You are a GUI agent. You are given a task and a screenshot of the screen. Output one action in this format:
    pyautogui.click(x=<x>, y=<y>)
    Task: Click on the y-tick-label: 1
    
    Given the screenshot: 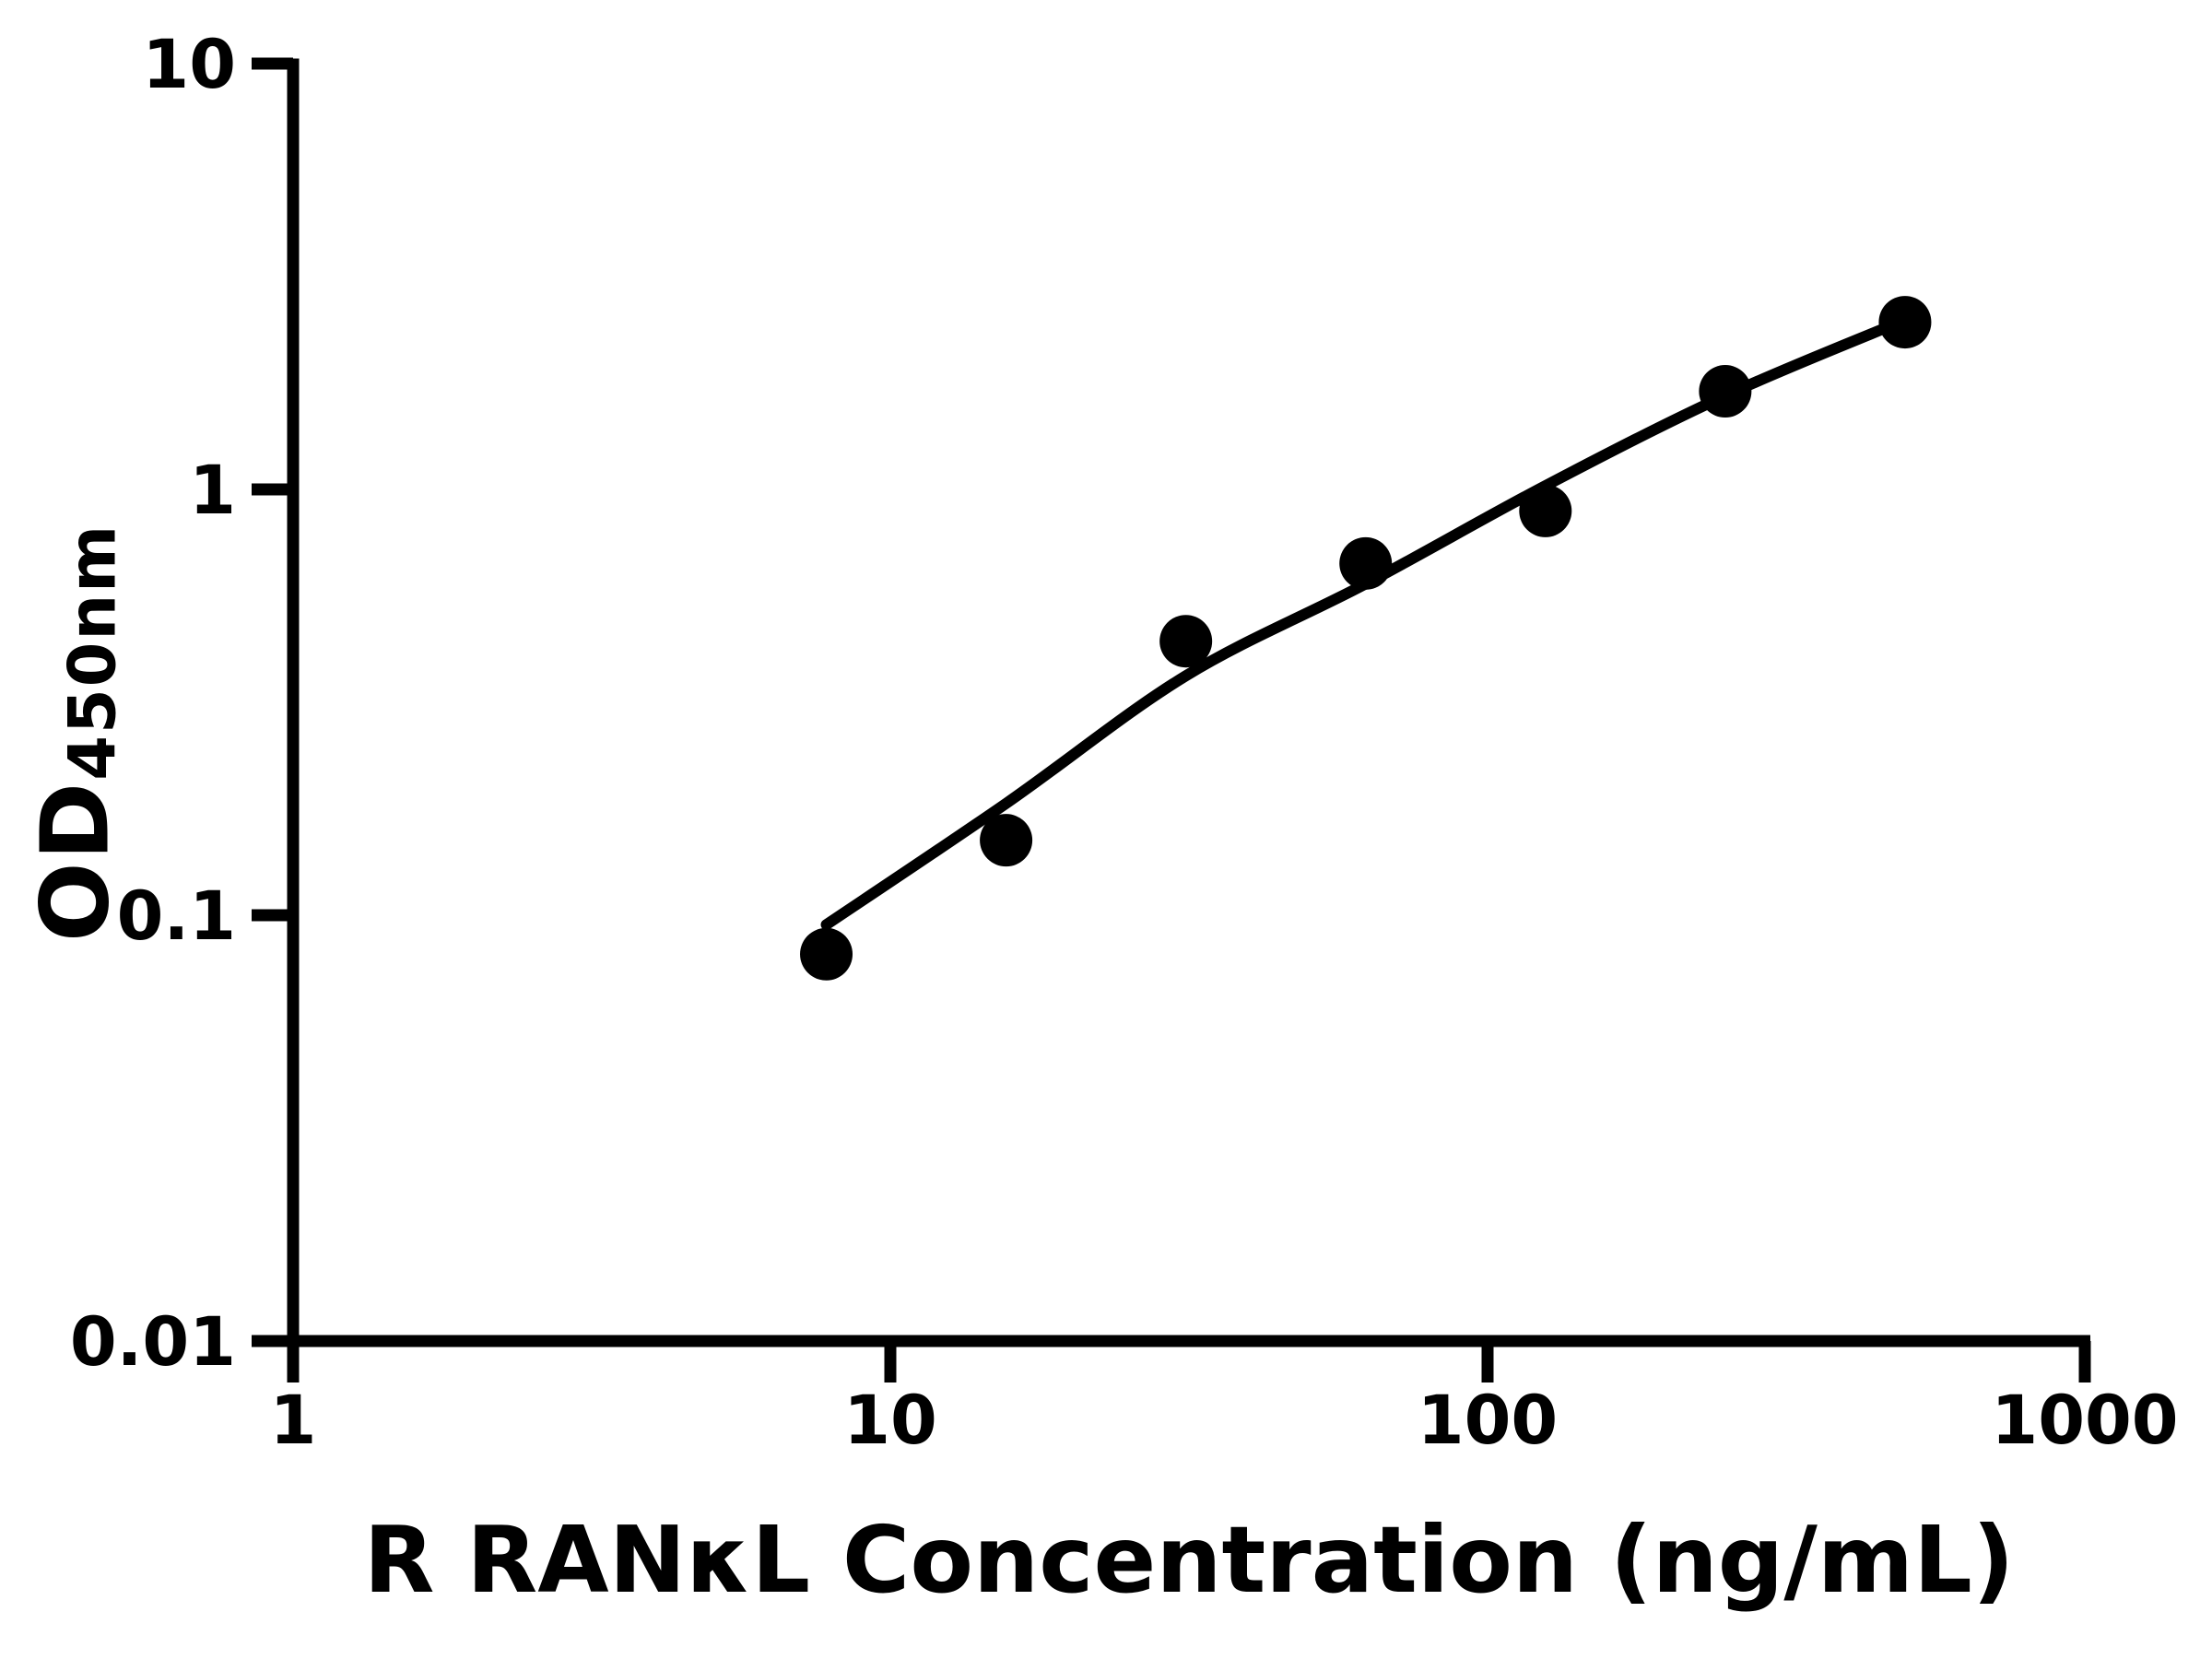 What is the action you would take?
    pyautogui.click(x=212, y=491)
    